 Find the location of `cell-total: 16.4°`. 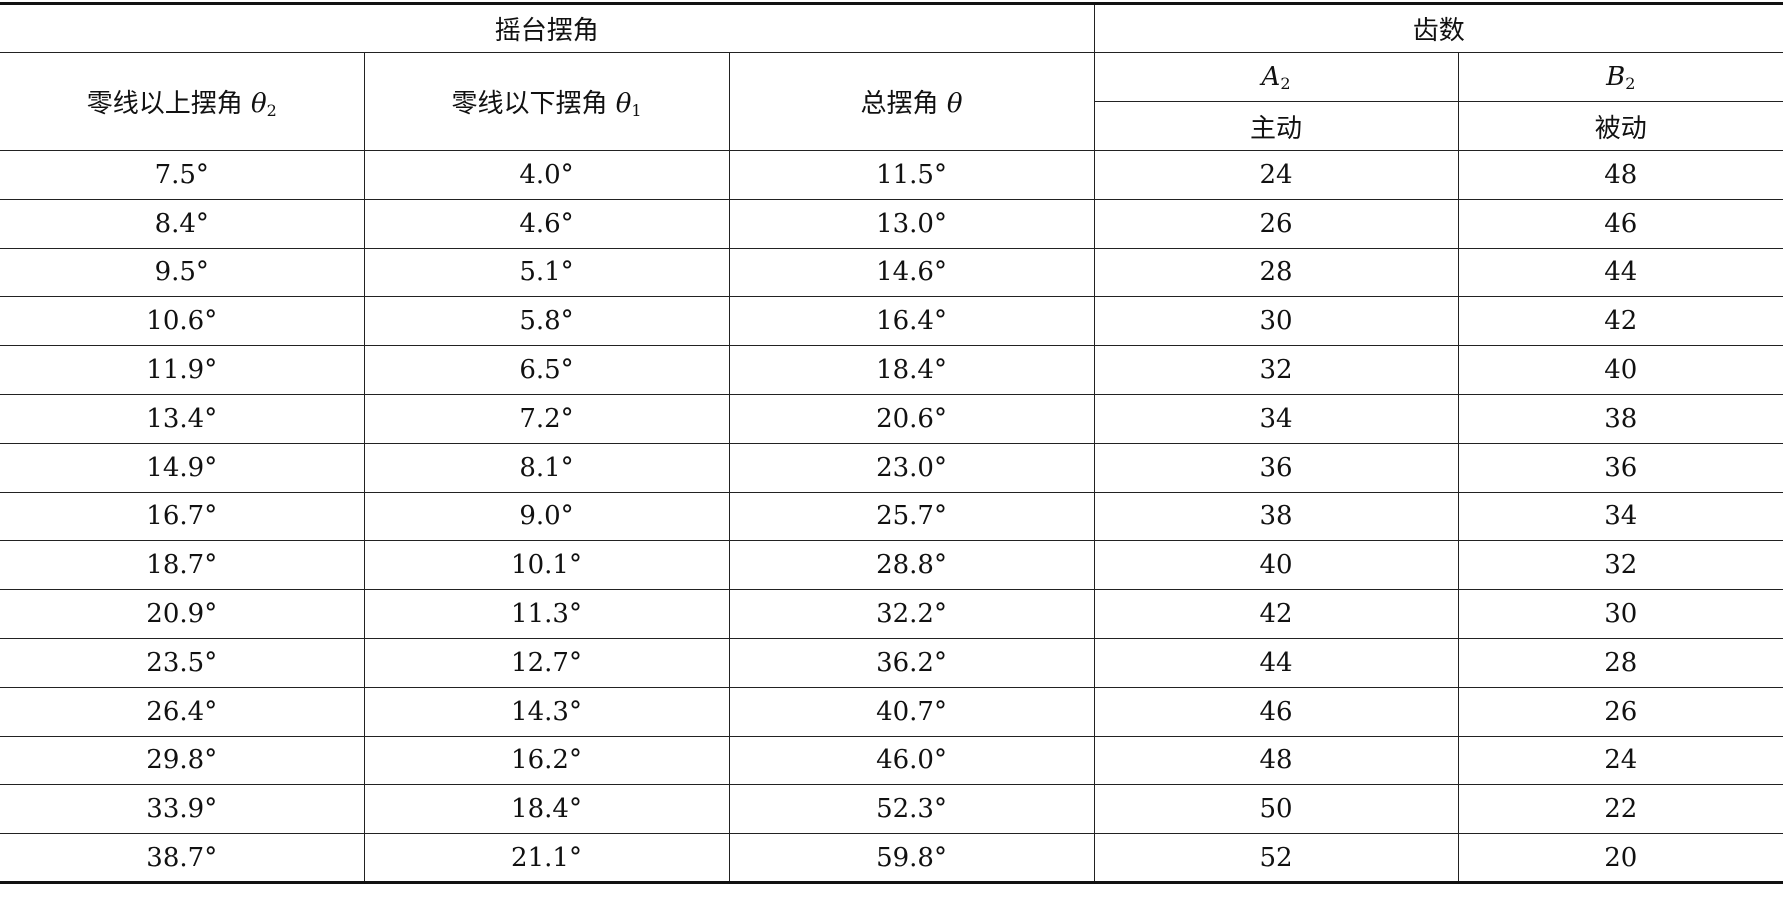

cell-total: 16.4° is located at coordinates (911, 321).